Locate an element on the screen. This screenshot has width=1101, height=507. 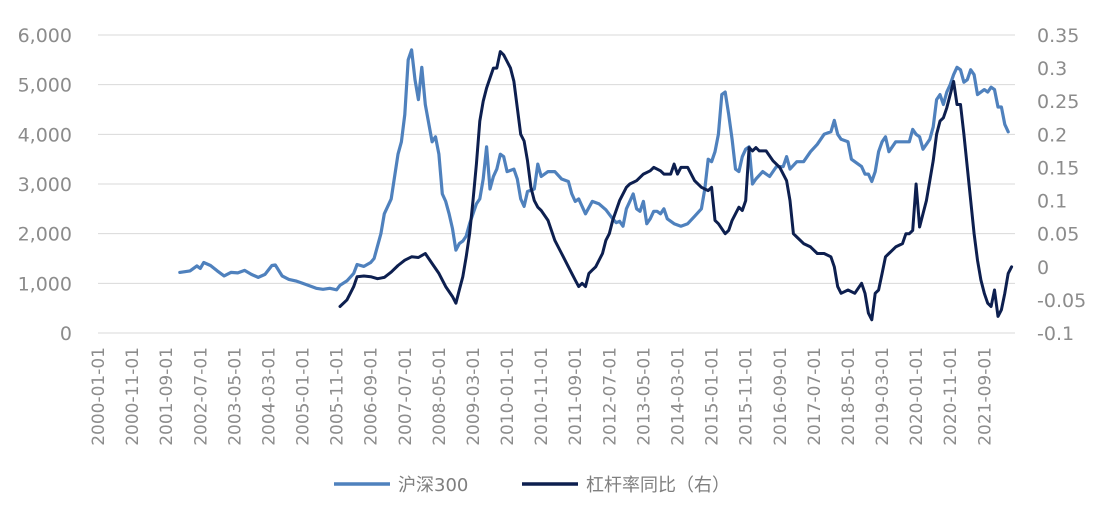
x-tick-label: 2002-07-01 is located at coordinates (201, 396).